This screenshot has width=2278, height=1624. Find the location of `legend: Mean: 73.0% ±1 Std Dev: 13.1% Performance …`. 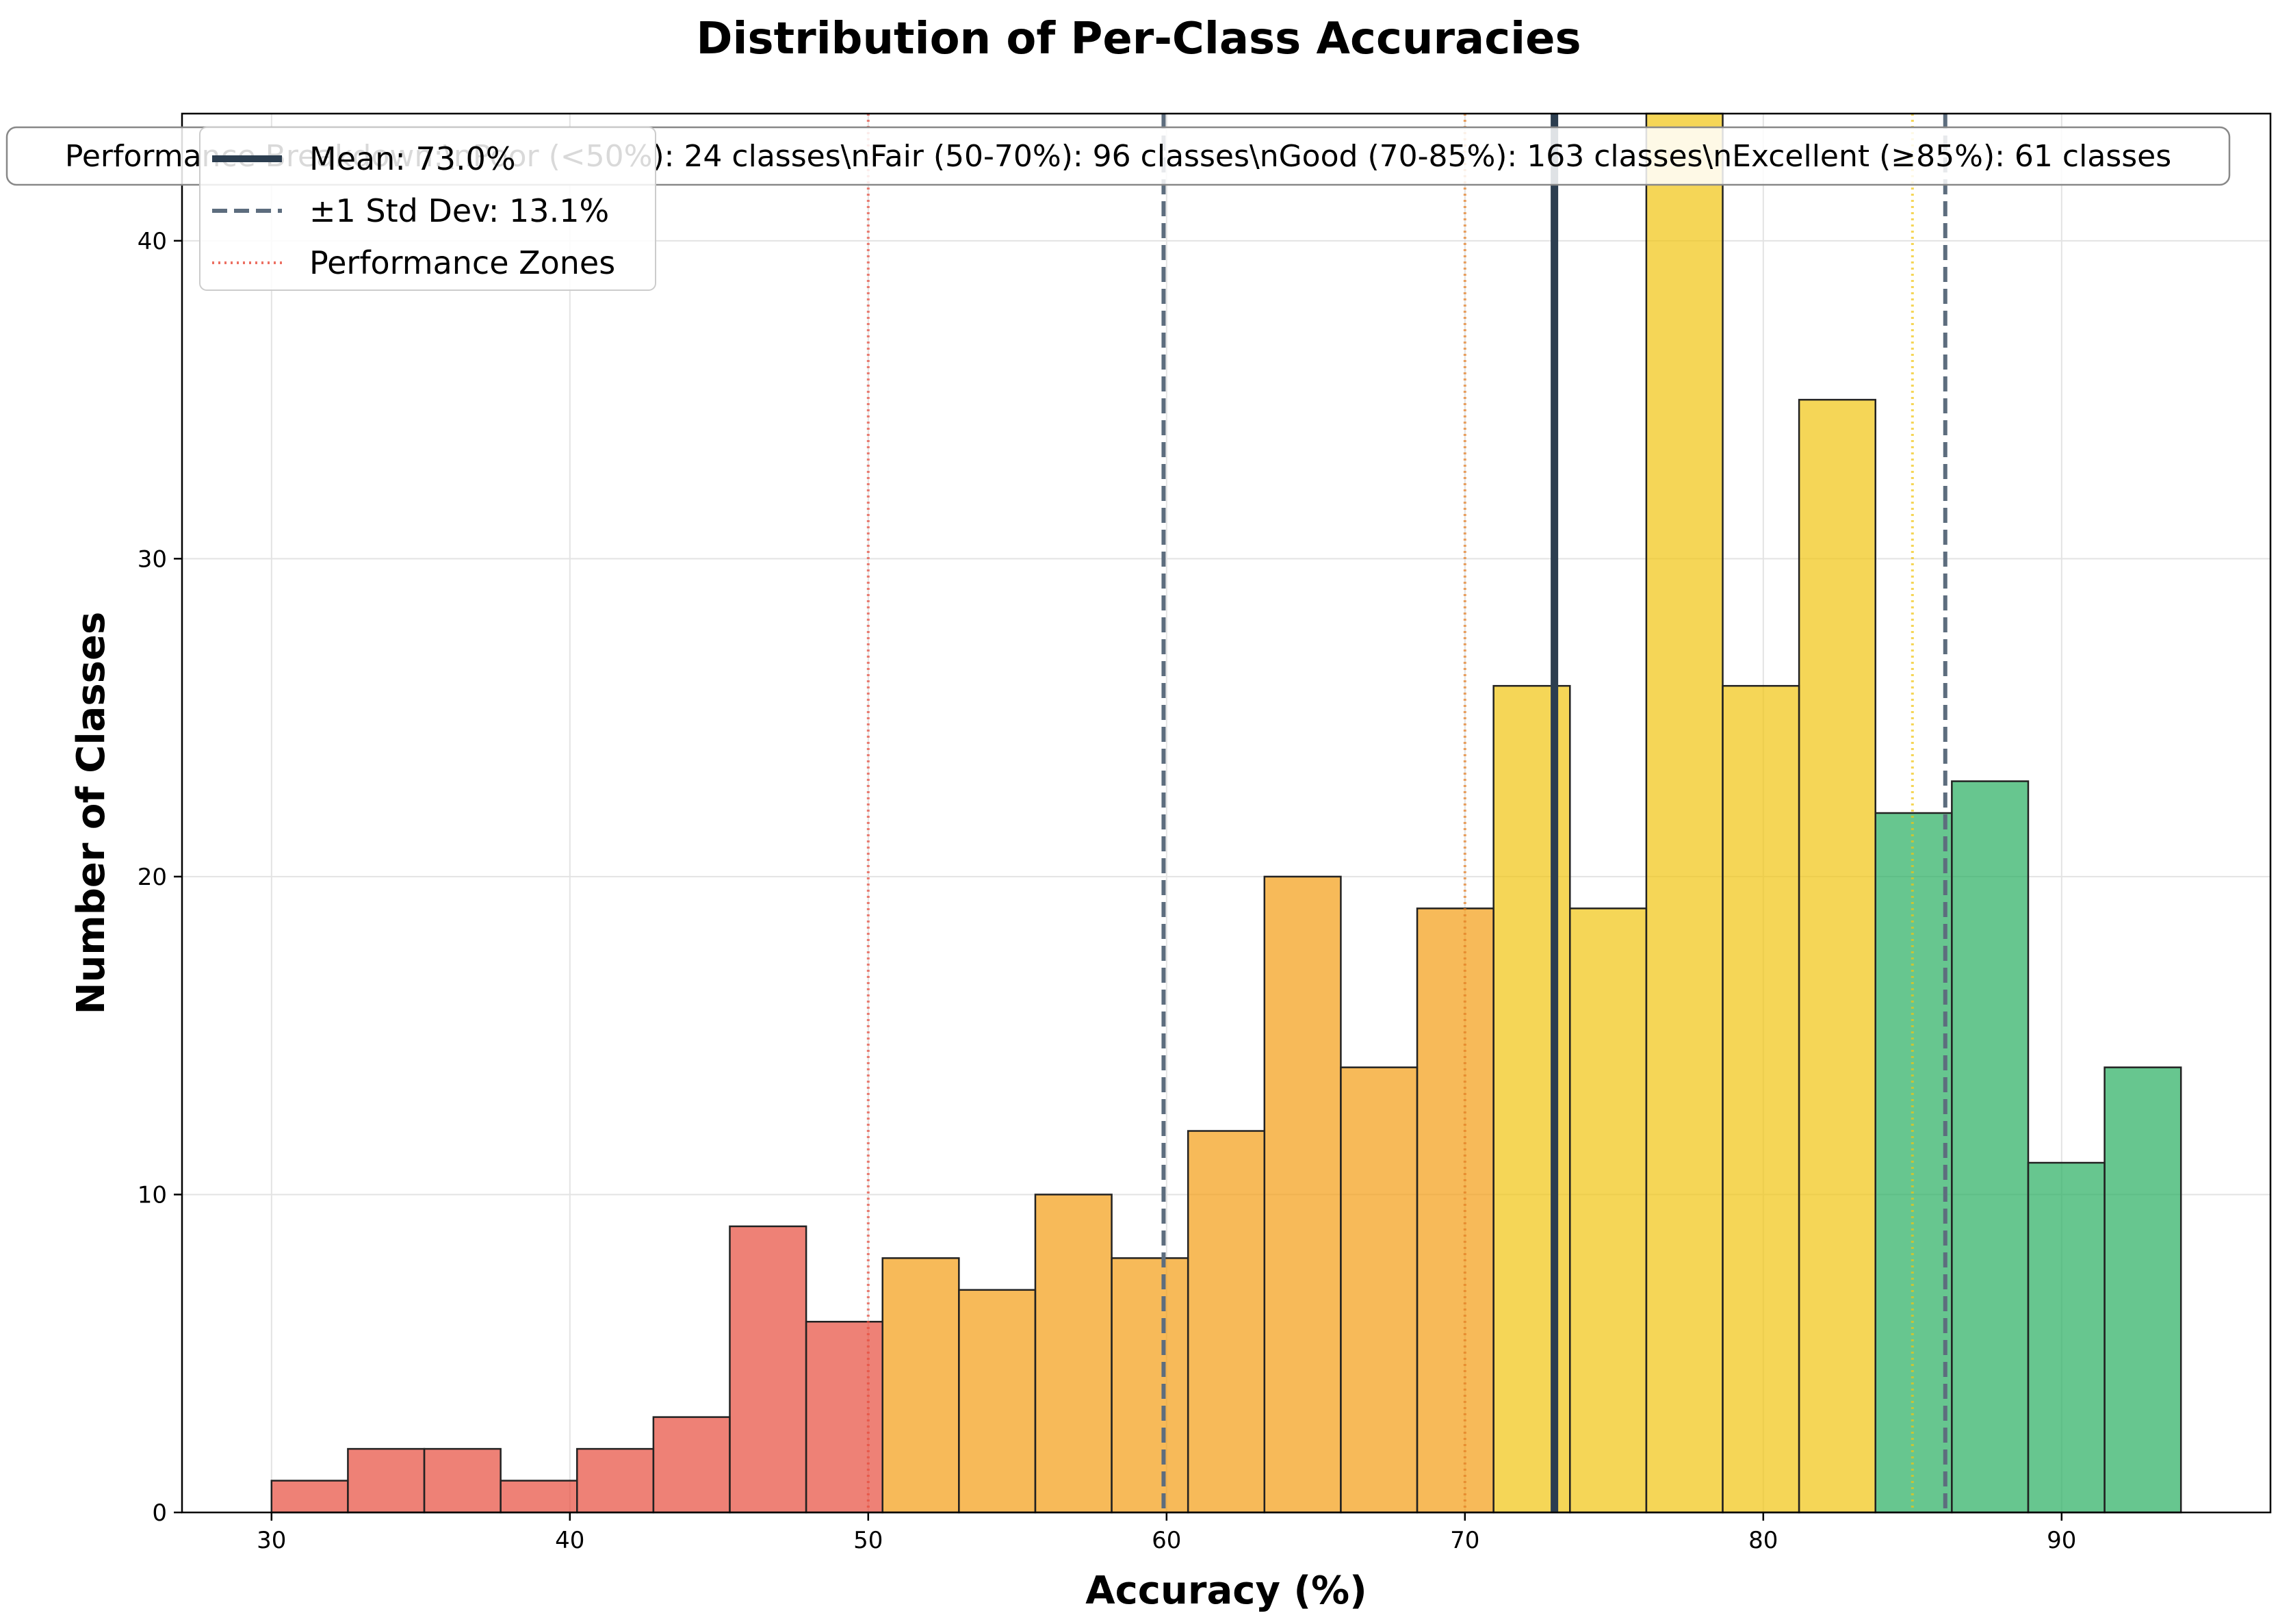

legend: Mean: 73.0% ±1 Std Dev: 13.1% Performance … is located at coordinates (427, 209).